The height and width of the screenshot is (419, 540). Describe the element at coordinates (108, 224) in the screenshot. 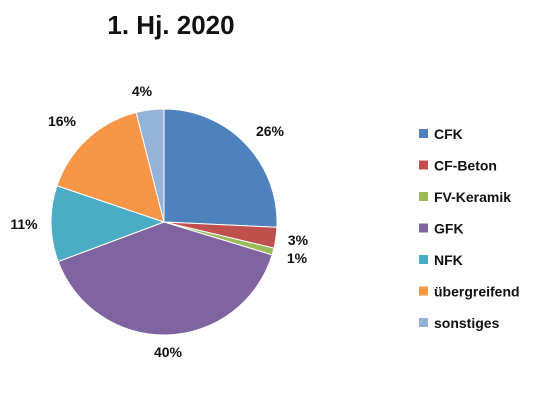

I see `slice-nfk` at that location.